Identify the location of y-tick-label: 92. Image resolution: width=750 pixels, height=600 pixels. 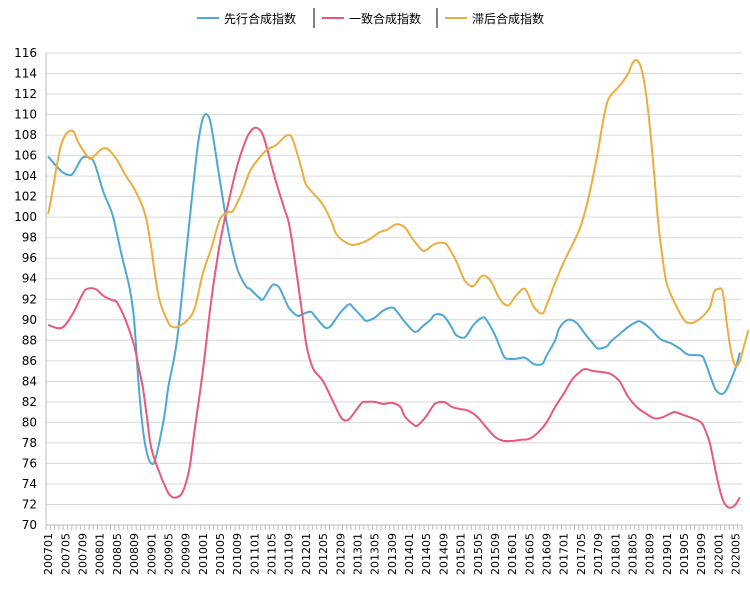
(29, 299).